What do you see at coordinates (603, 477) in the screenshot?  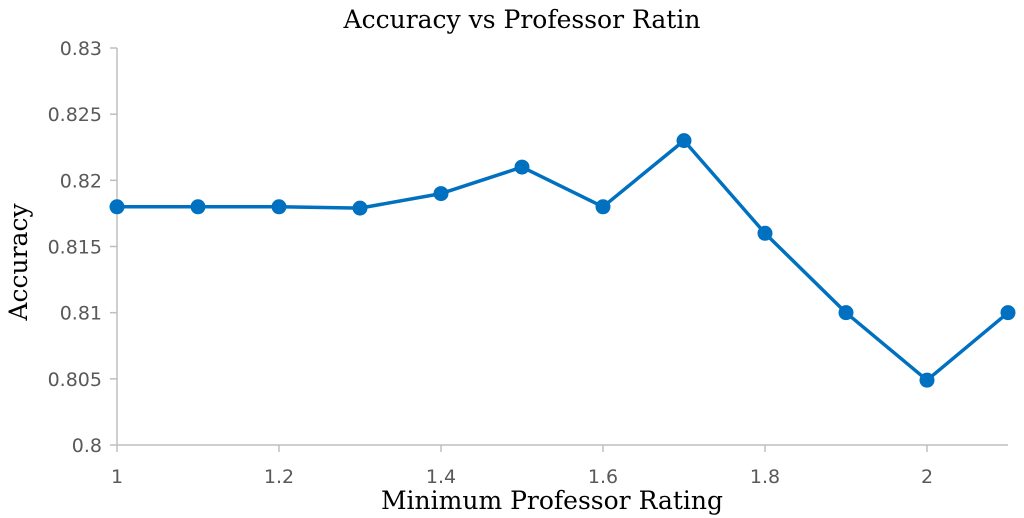 I see `x-tick-label: 1.6` at bounding box center [603, 477].